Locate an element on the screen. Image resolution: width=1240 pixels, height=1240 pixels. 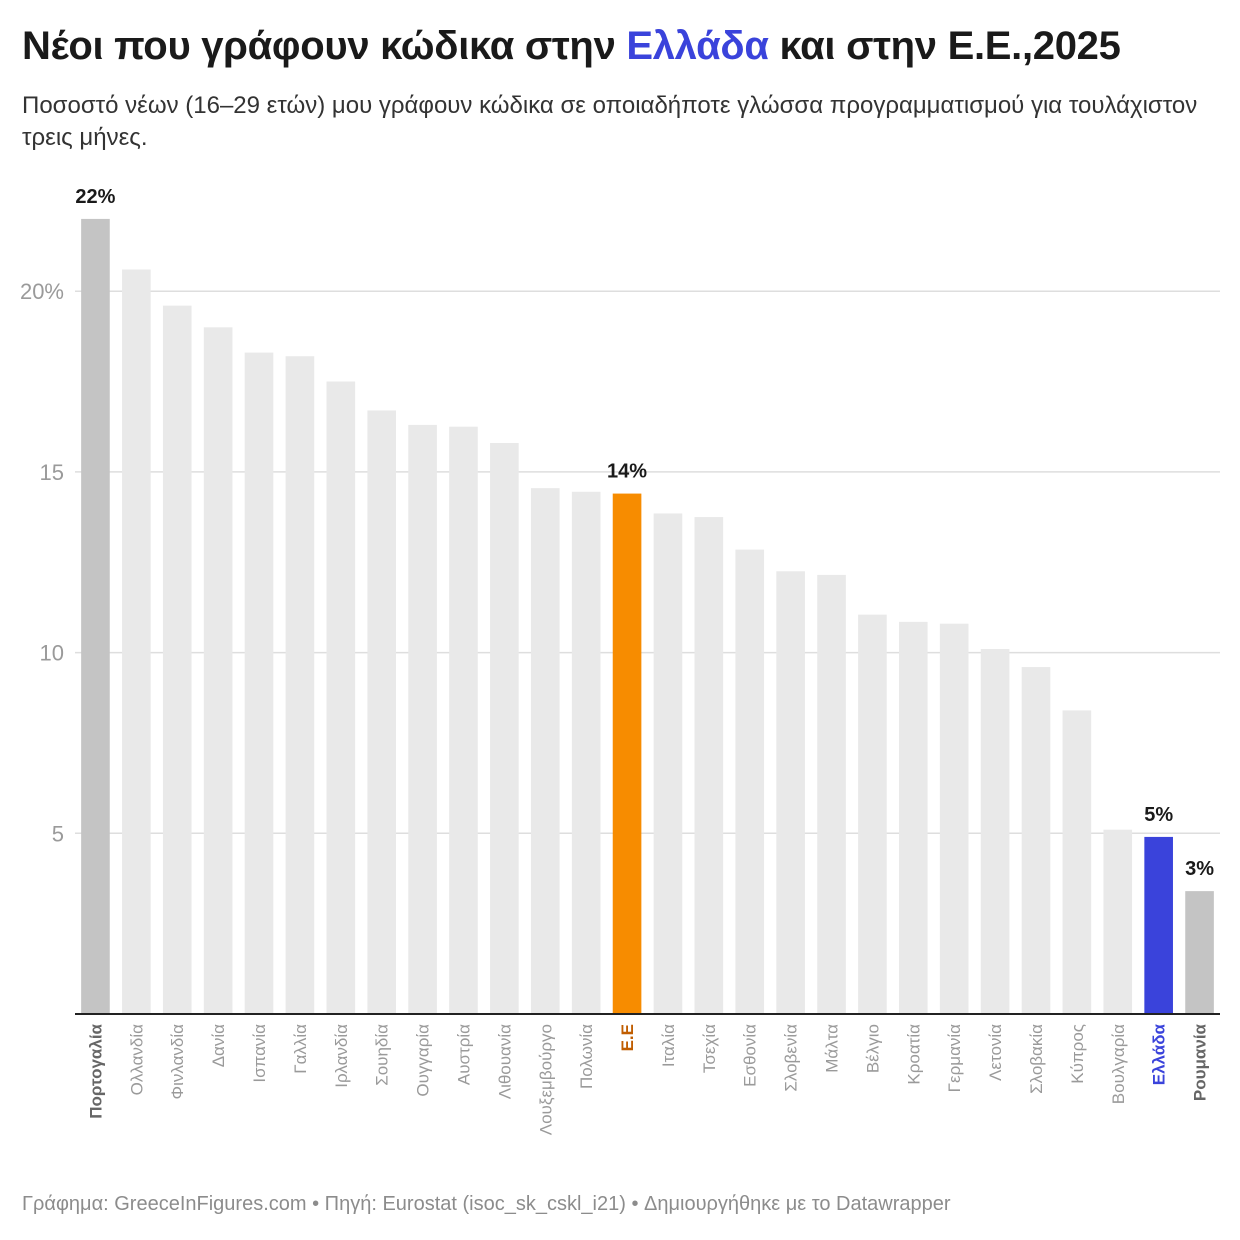
x-tick-label-27: Ελλάδα is located at coordinates (1159, 1054).